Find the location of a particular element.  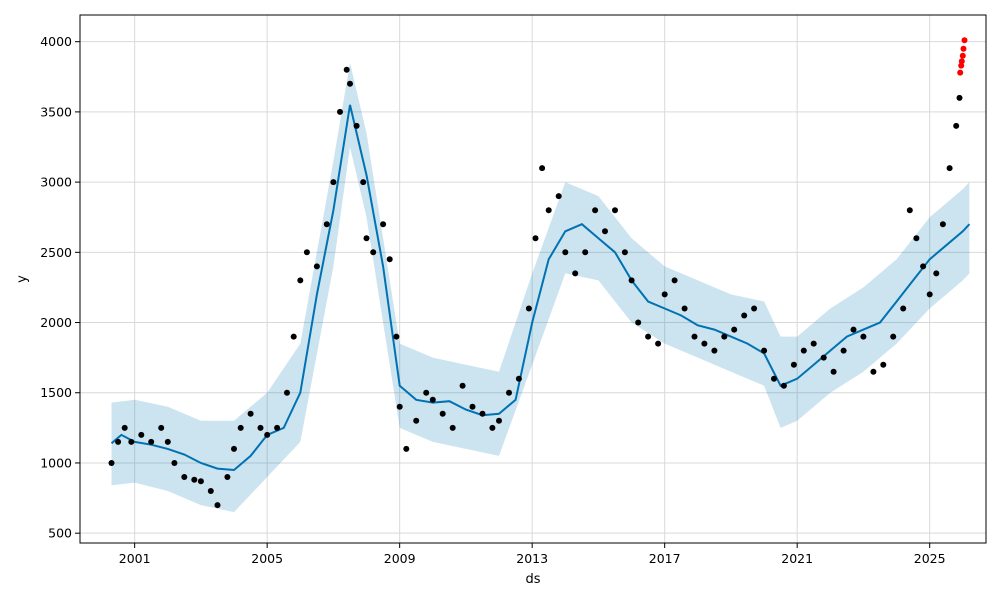

y-tick-label: 2500 is located at coordinates (56, 252).